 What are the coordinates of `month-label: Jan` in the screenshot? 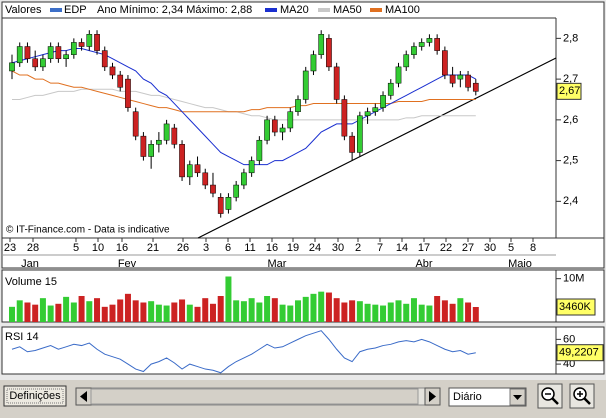 It's located at (30, 264).